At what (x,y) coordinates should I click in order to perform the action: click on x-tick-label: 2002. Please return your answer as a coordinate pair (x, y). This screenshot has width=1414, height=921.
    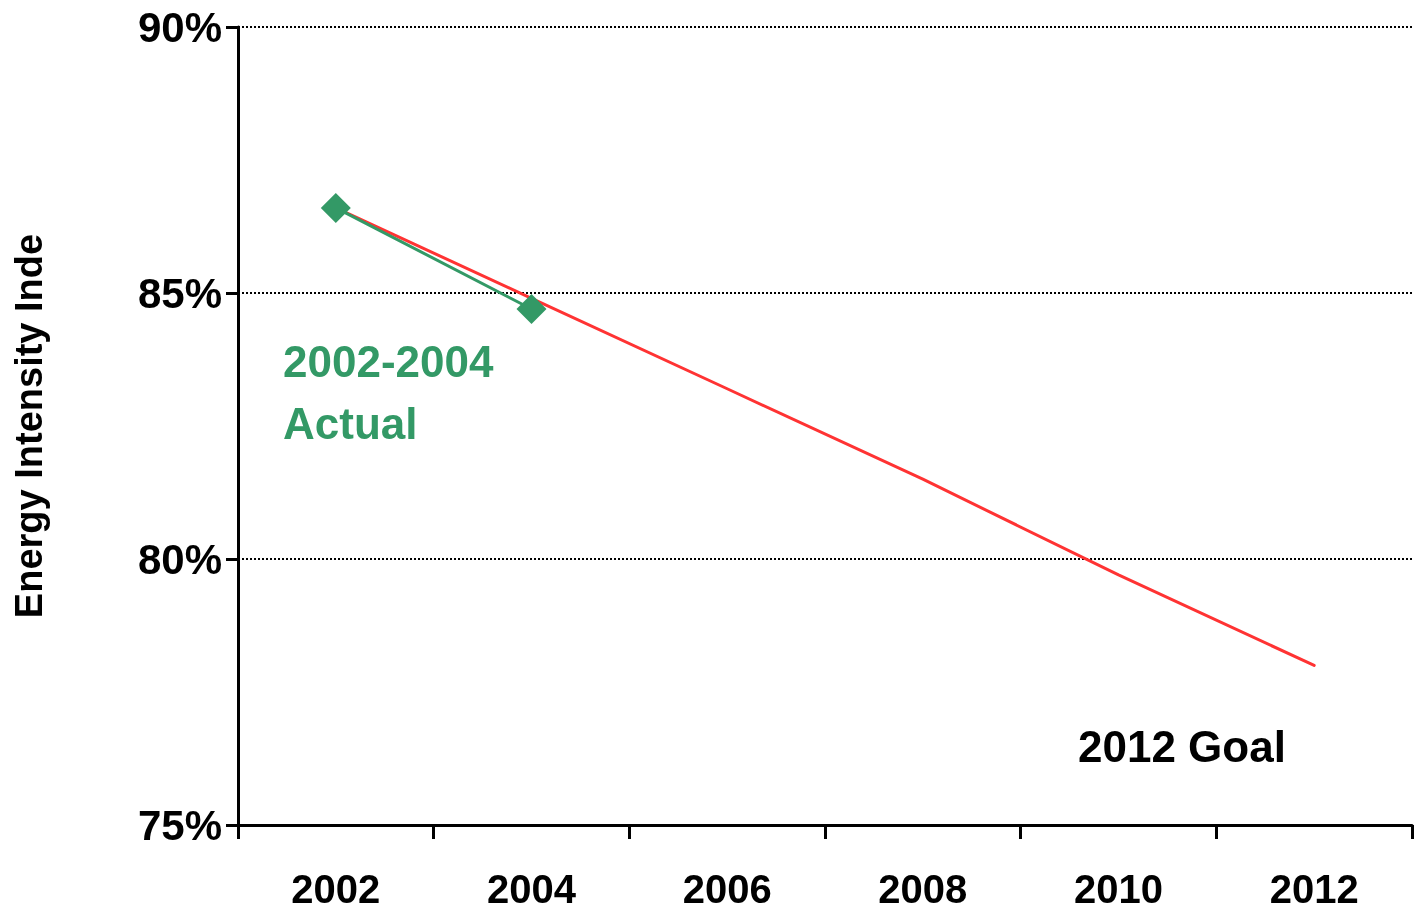
    Looking at the image, I should click on (336, 889).